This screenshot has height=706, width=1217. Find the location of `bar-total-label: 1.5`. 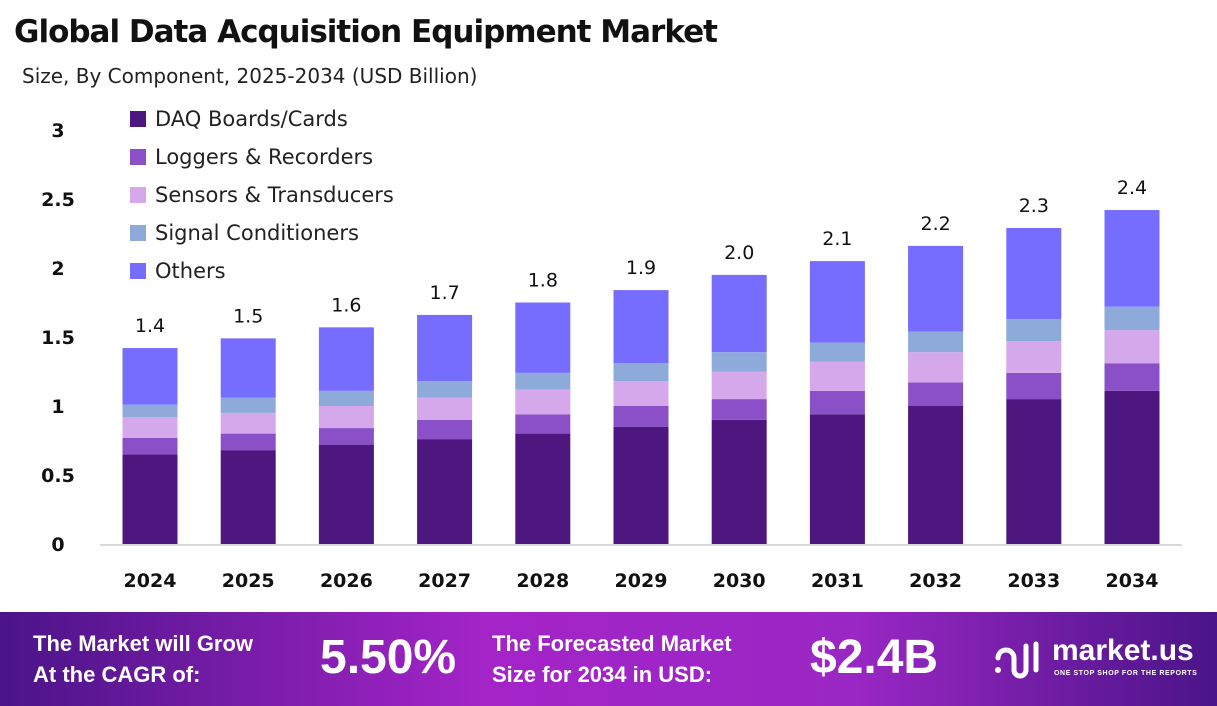

bar-total-label: 1.5 is located at coordinates (248, 316).